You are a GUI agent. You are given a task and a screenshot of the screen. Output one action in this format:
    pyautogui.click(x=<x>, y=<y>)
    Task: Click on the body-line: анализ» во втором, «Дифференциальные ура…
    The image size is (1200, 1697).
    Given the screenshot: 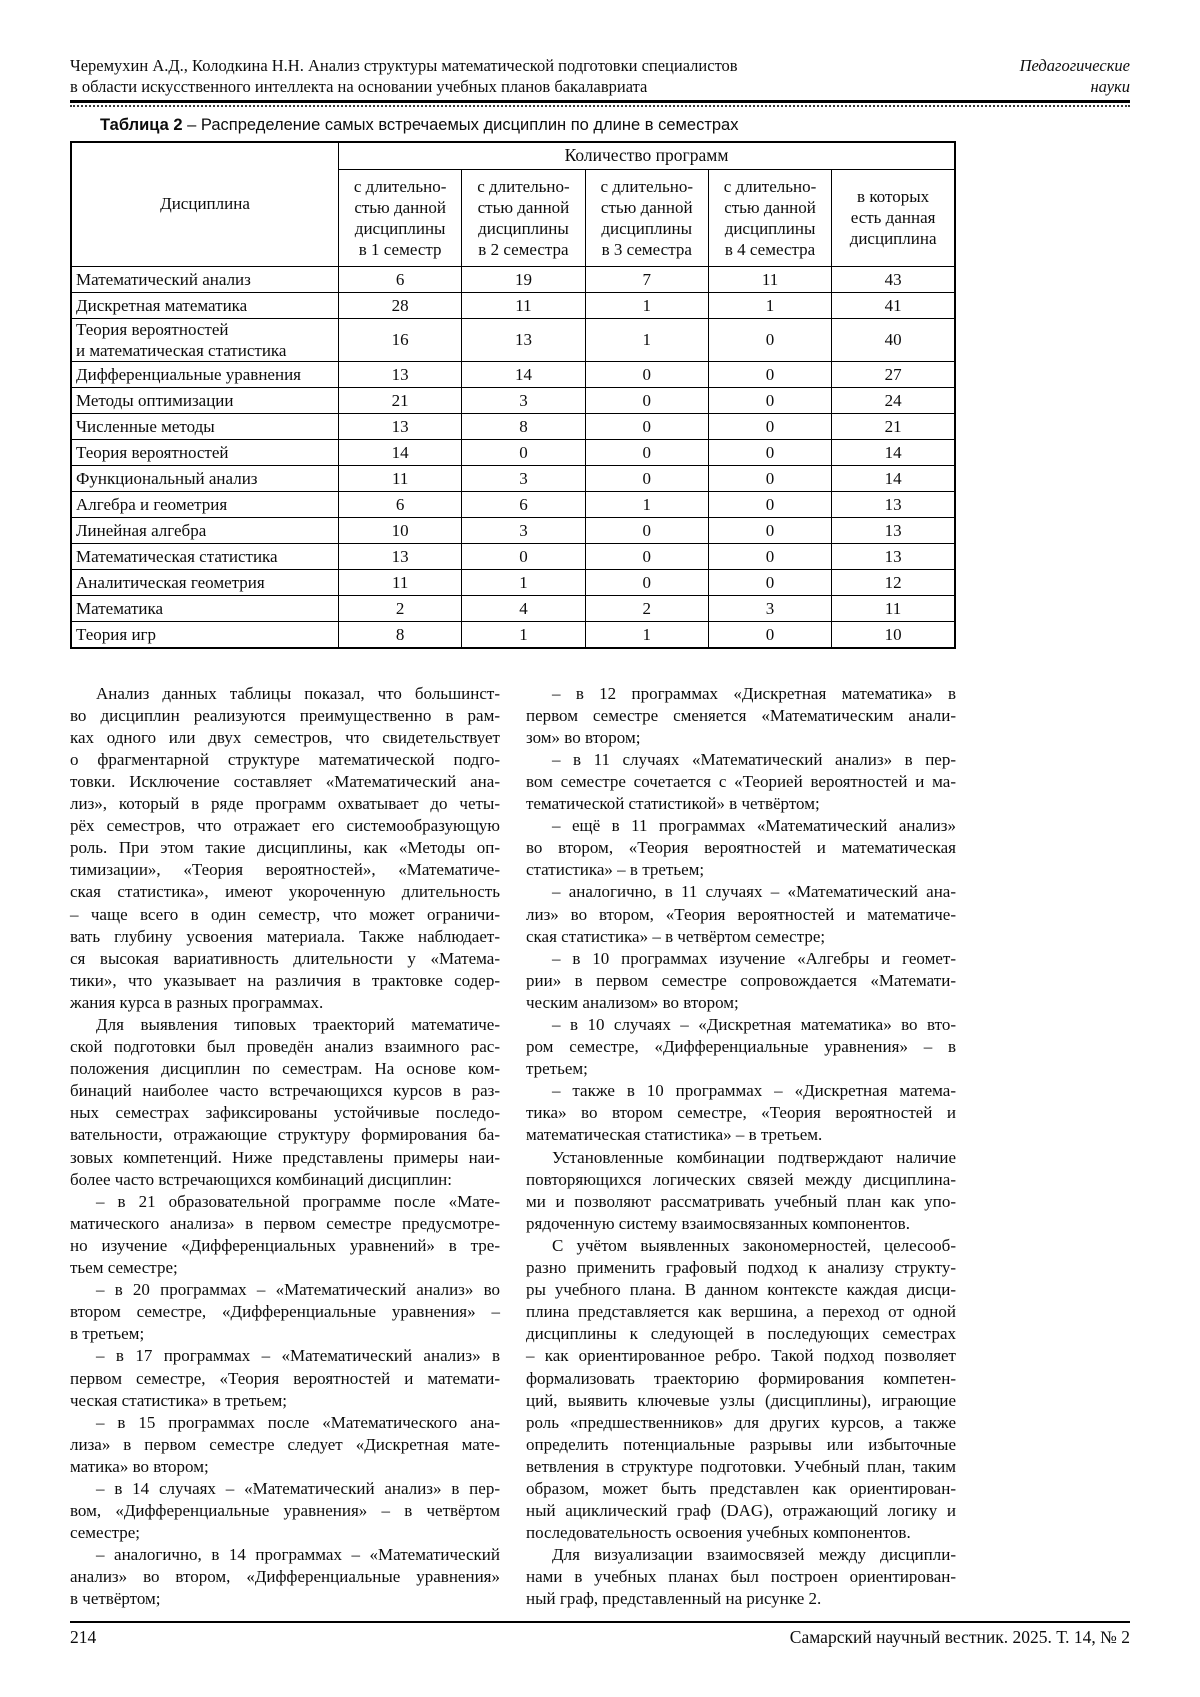 What is the action you would take?
    pyautogui.click(x=285, y=1577)
    